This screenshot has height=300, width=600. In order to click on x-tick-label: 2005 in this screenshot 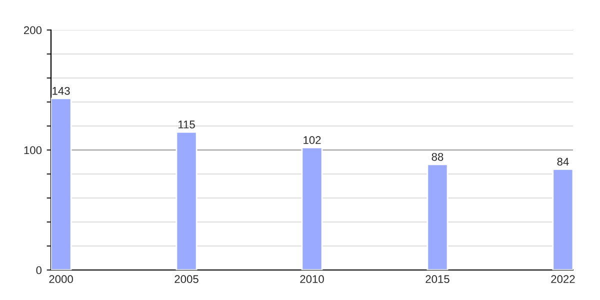, I will do `click(186, 279)`.